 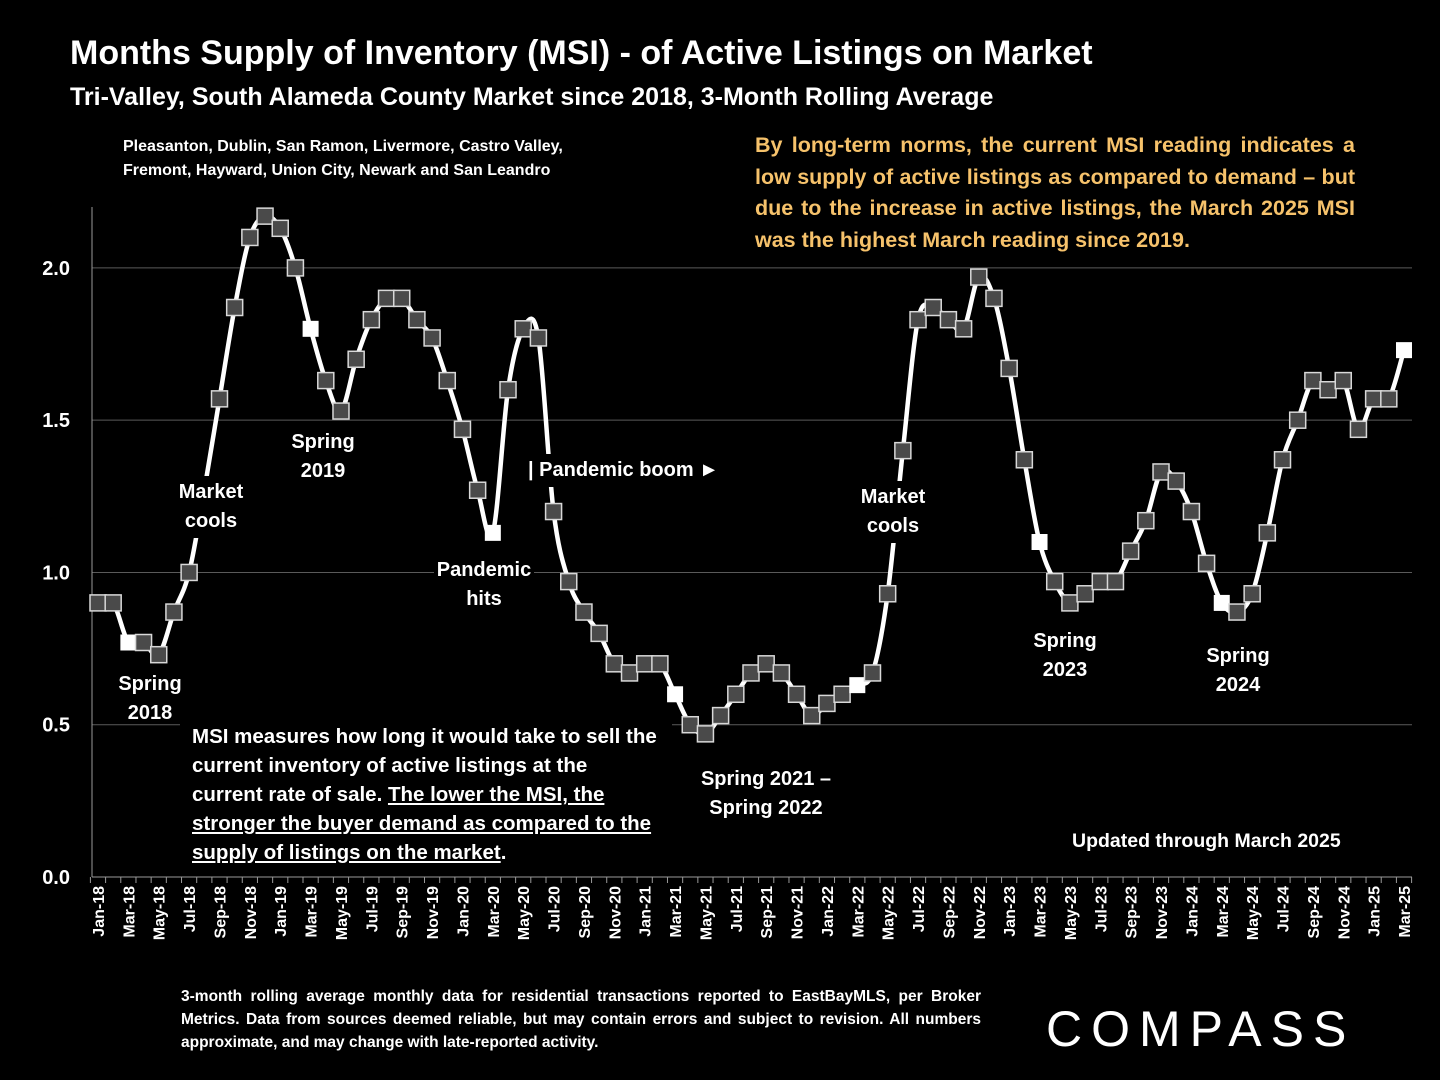 What do you see at coordinates (99, 911) in the screenshot?
I see `x-tick-label: Jan-18` at bounding box center [99, 911].